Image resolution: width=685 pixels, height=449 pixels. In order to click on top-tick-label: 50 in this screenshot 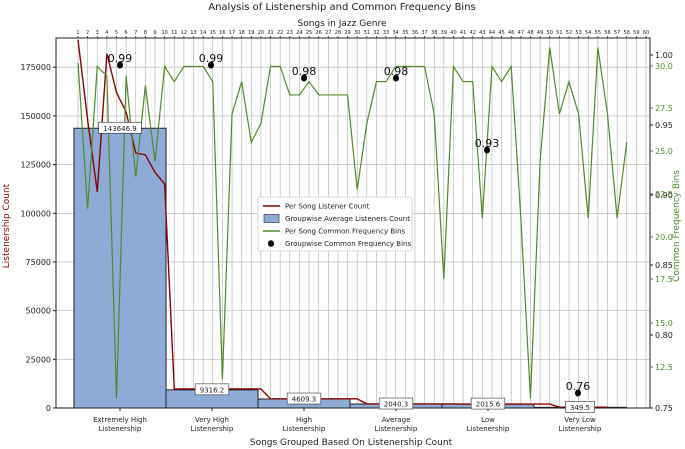, I will do `click(550, 33)`.